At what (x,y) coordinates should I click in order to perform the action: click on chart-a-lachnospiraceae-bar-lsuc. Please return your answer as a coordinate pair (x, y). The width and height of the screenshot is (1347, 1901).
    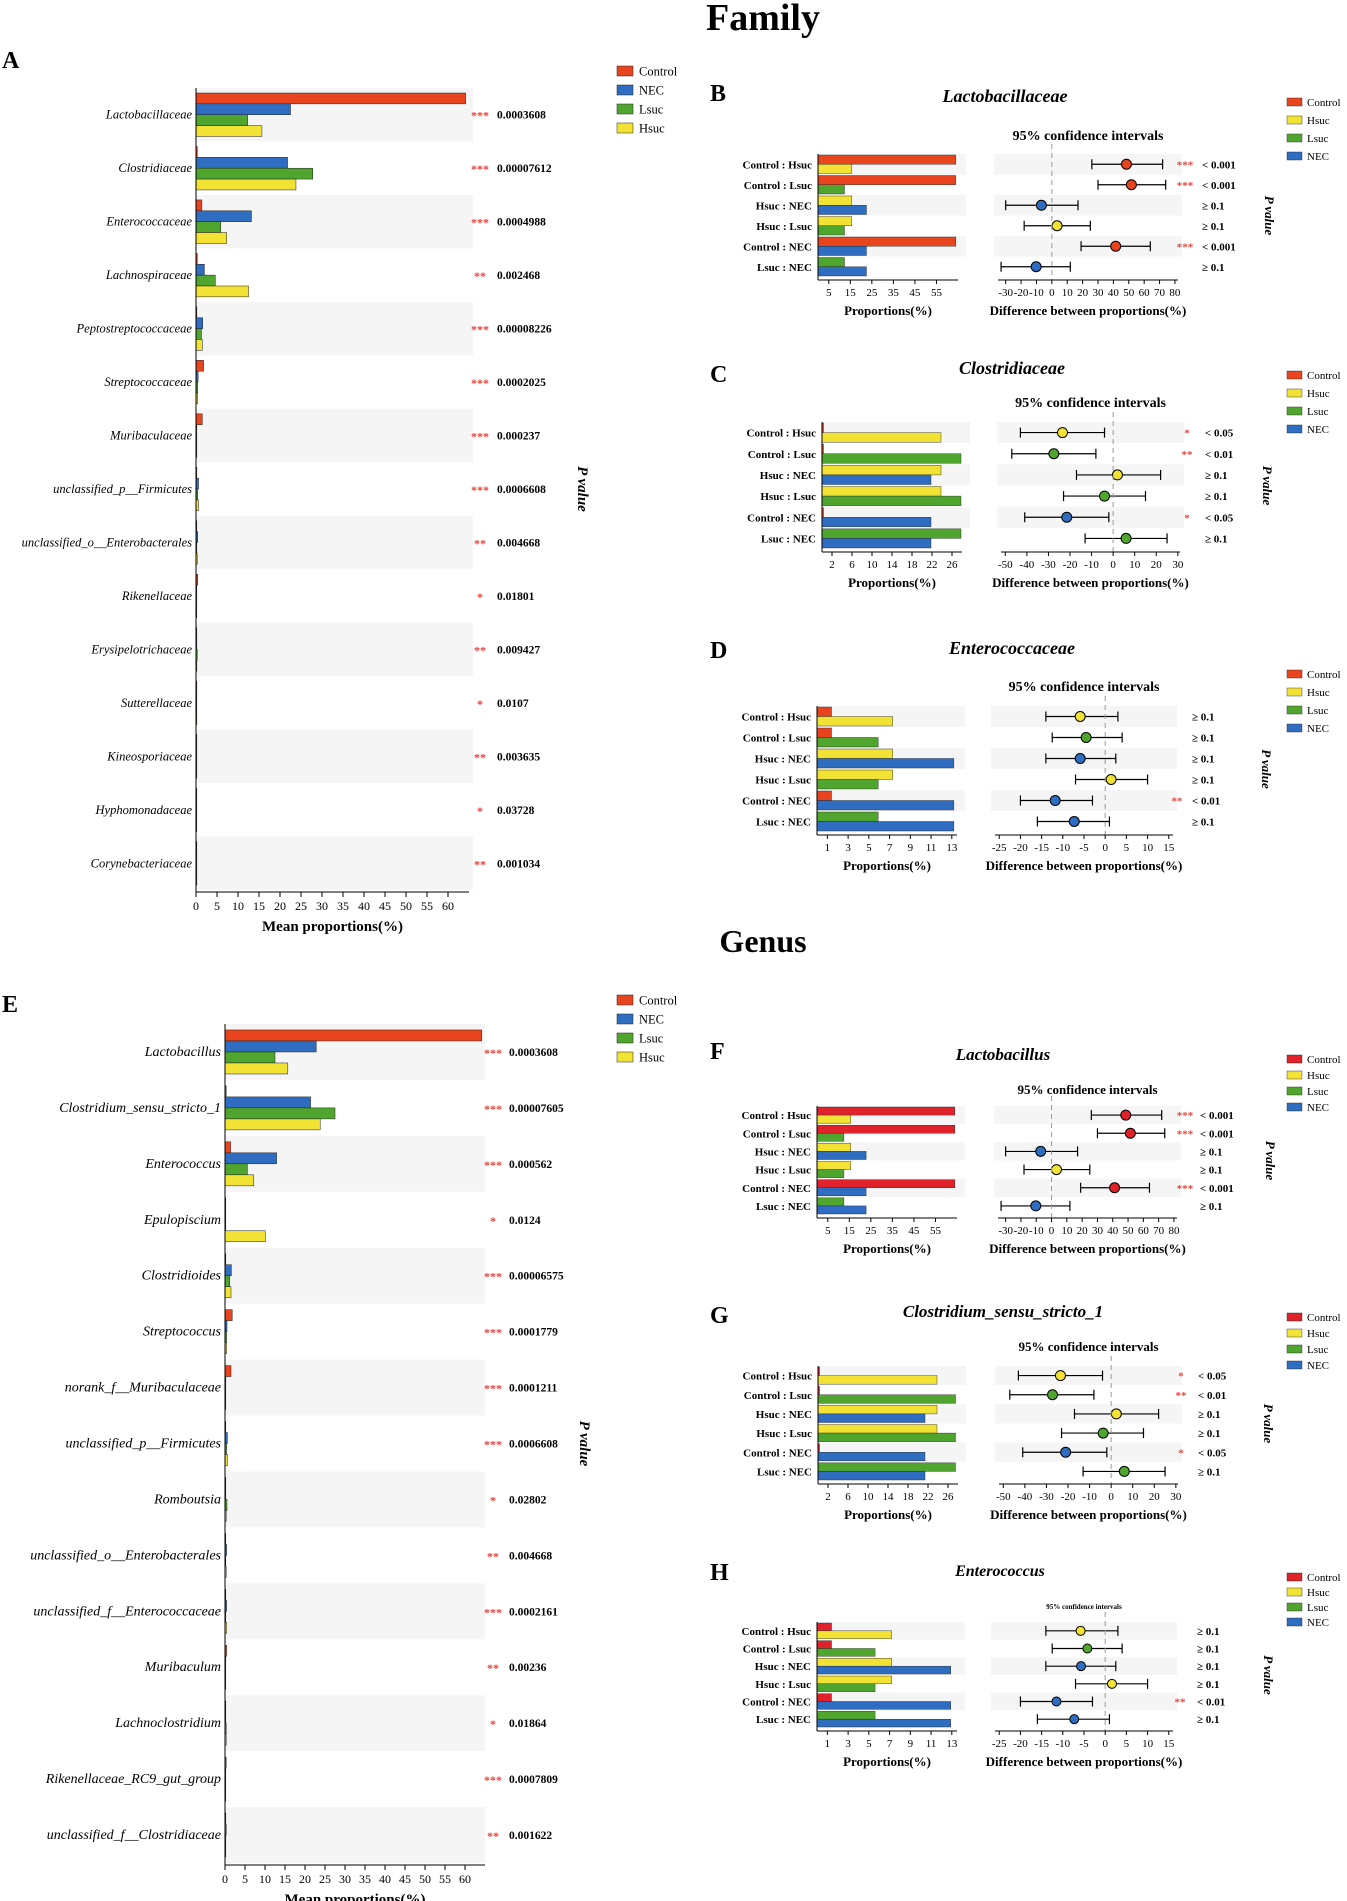
    Looking at the image, I should click on (205, 280).